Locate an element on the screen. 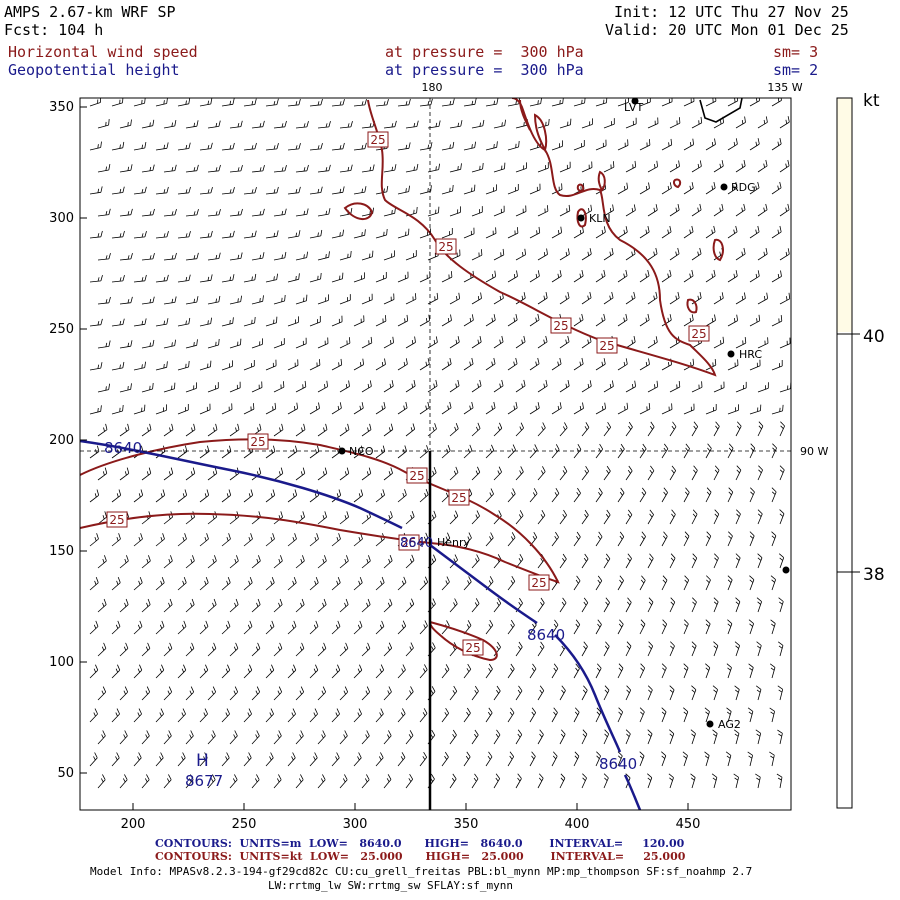 Image resolution: width=900 pixels, height=900 pixels. station-label-lvt: LVT is located at coordinates (633, 107).